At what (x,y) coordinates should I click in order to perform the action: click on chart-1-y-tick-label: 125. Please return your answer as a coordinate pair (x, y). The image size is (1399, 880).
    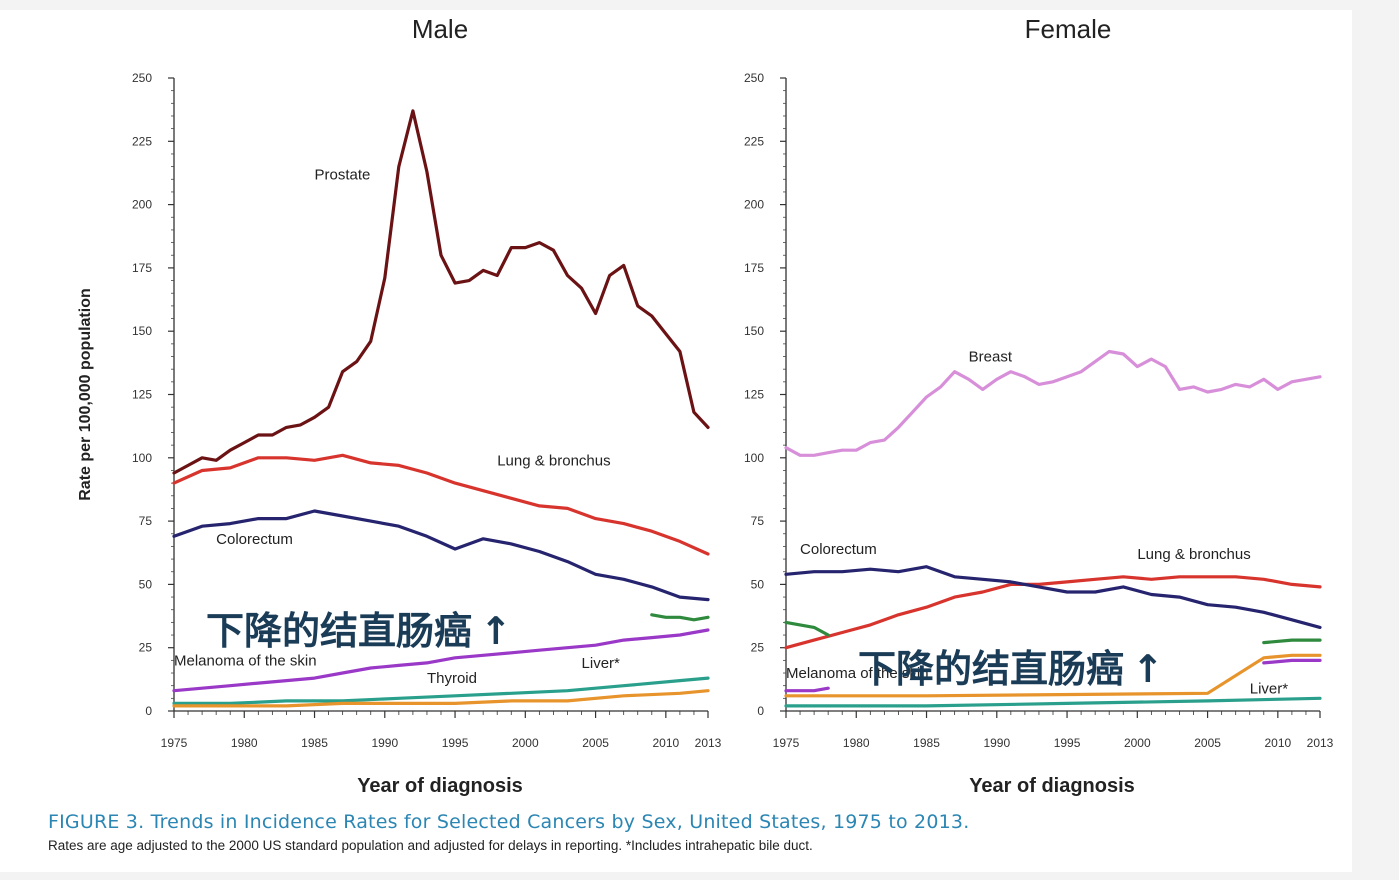
    Looking at the image, I should click on (754, 395).